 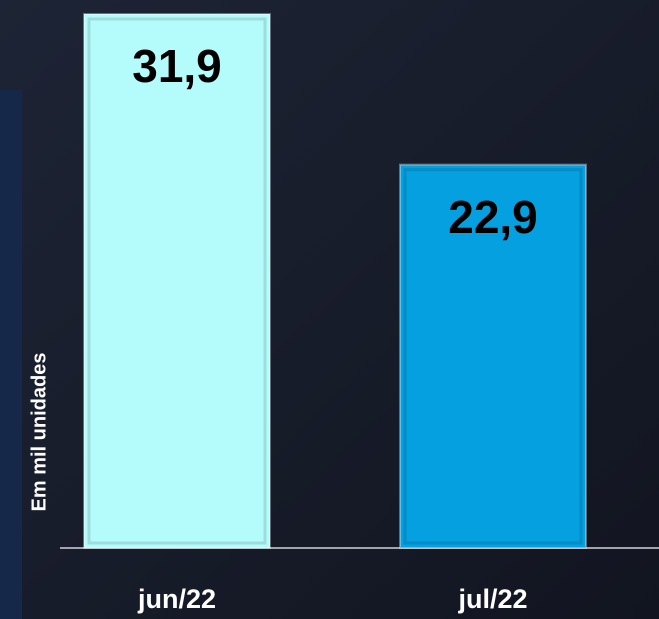 What do you see at coordinates (176, 599) in the screenshot?
I see `x-tick-label: jun/22` at bounding box center [176, 599].